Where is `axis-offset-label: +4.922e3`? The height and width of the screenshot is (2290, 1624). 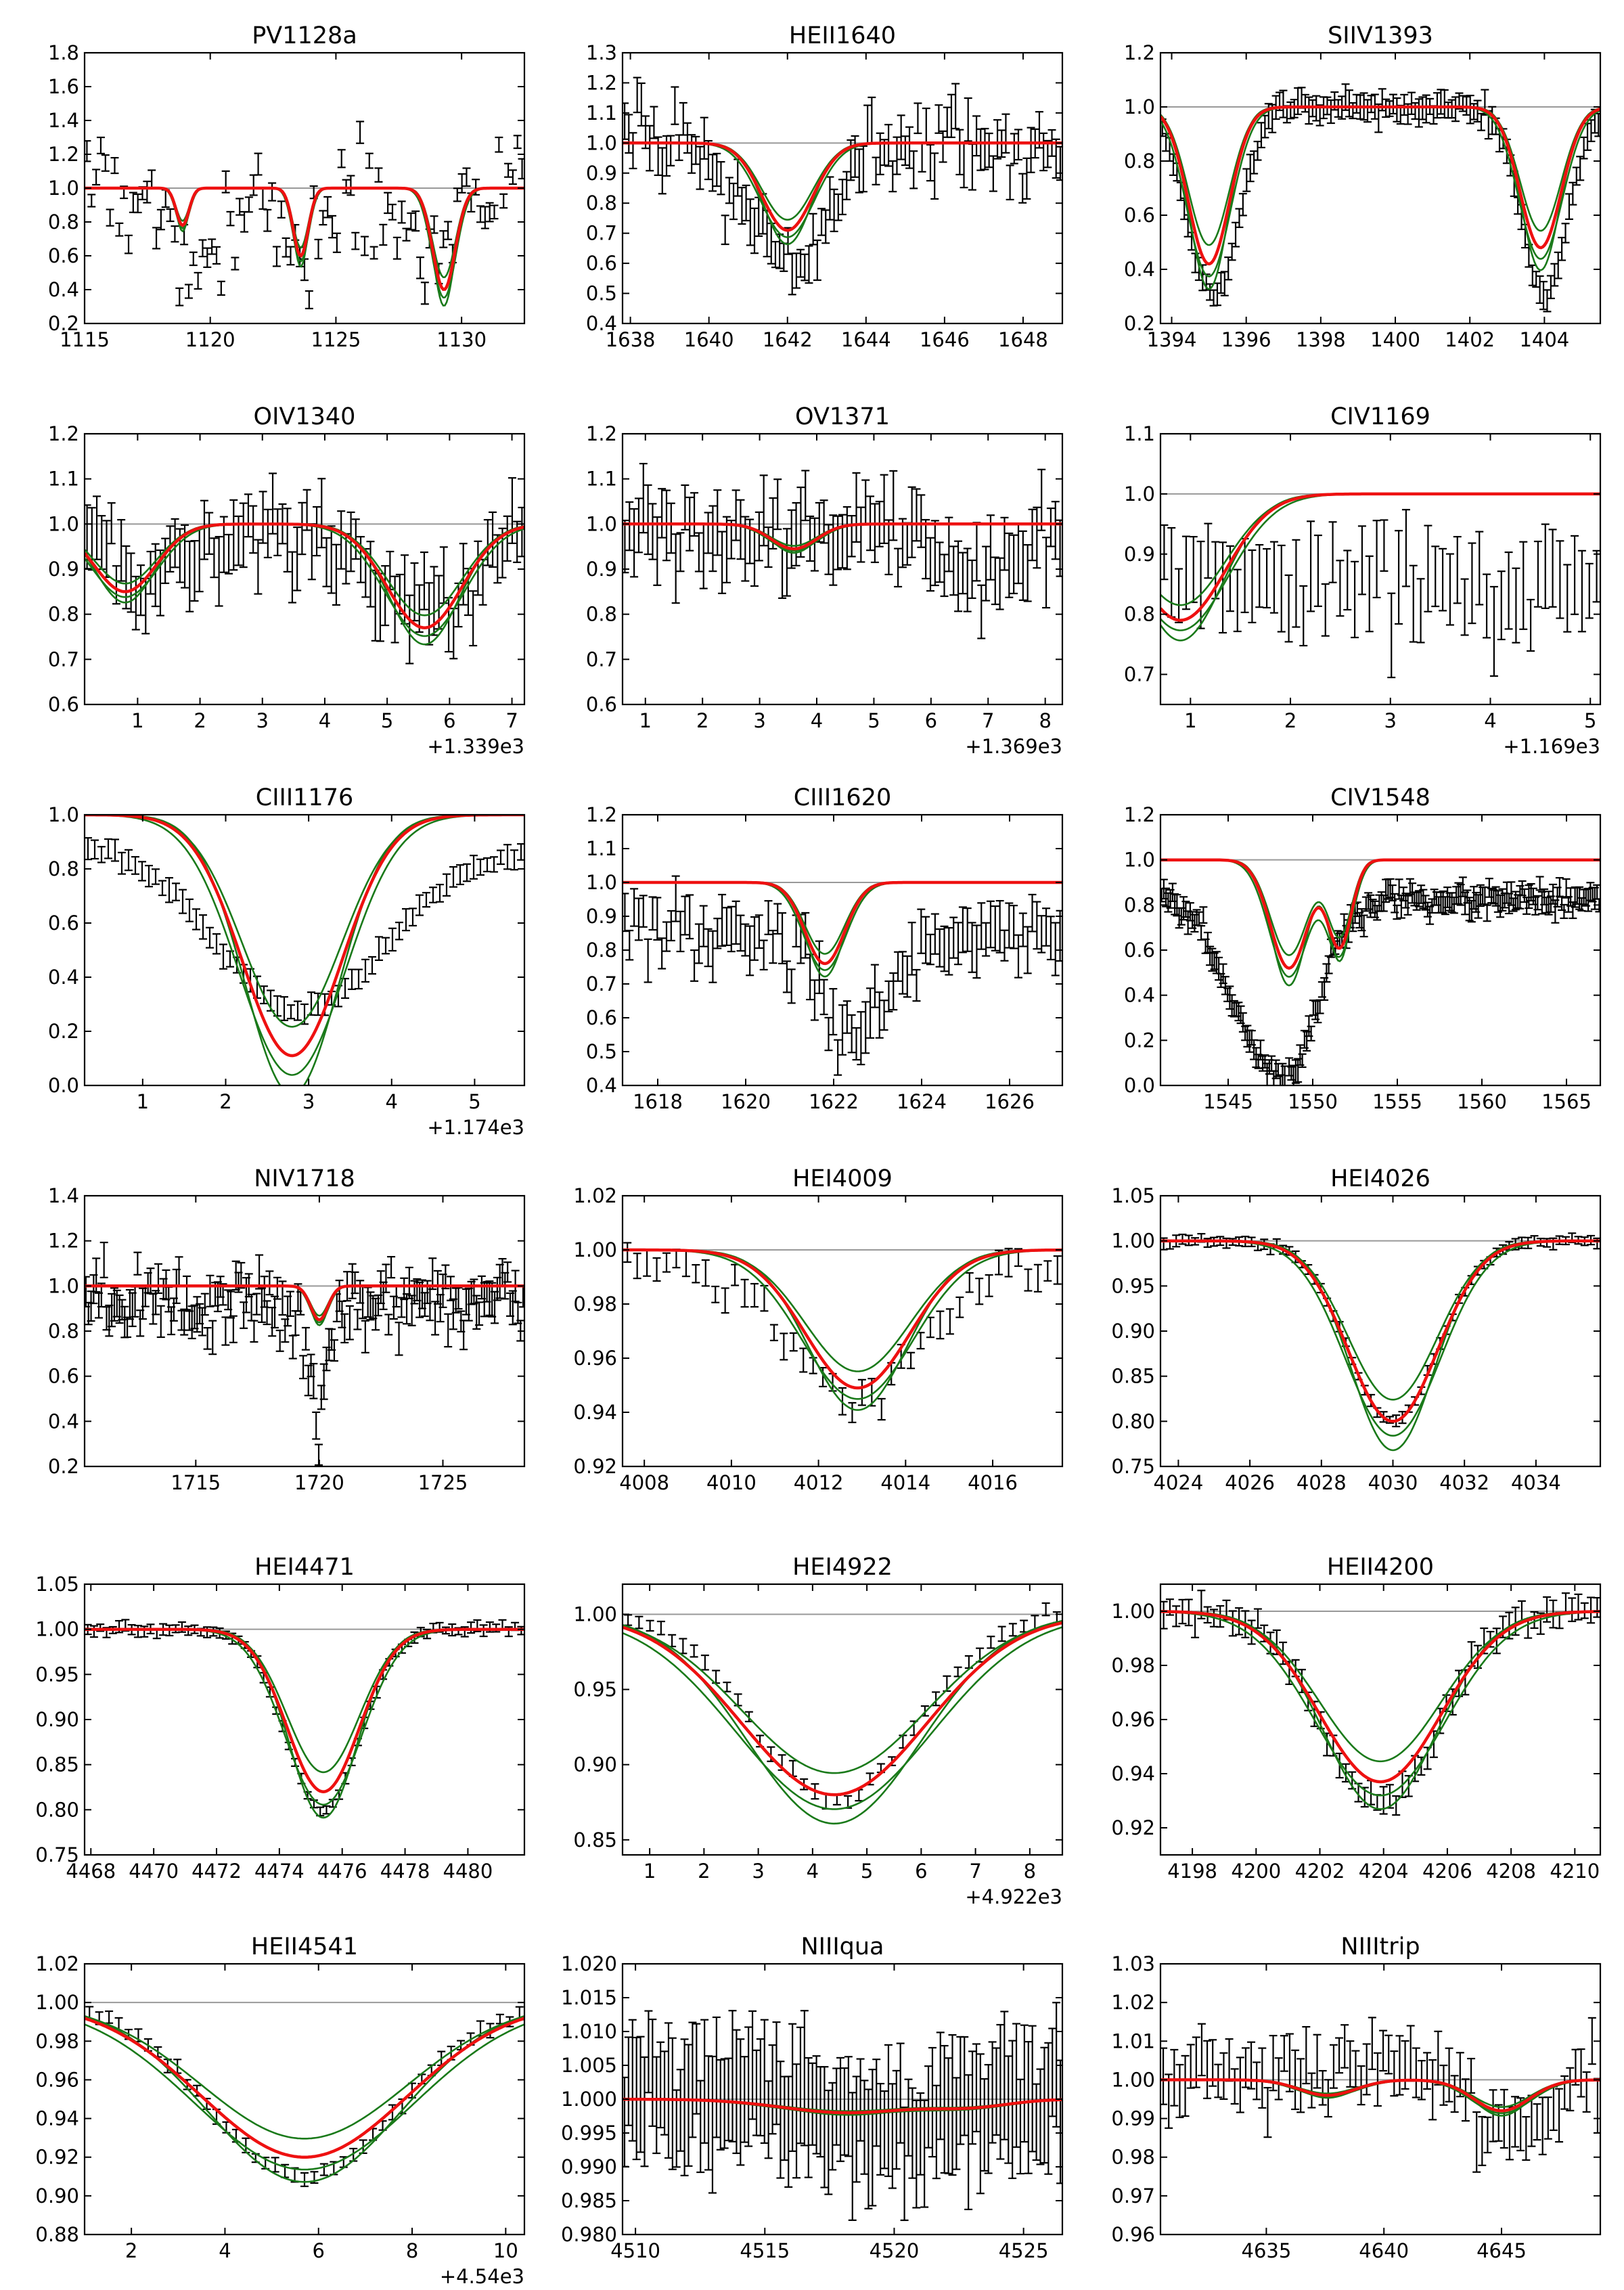
axis-offset-label: +4.922e3 is located at coordinates (1013, 1896).